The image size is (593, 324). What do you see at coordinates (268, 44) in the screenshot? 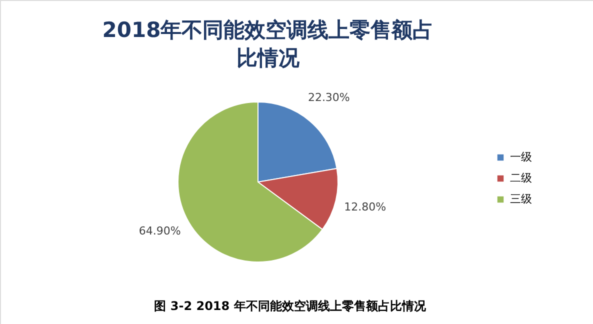
I see `chart-title: 2018年不同能效空调线上零售额占比情况` at bounding box center [268, 44].